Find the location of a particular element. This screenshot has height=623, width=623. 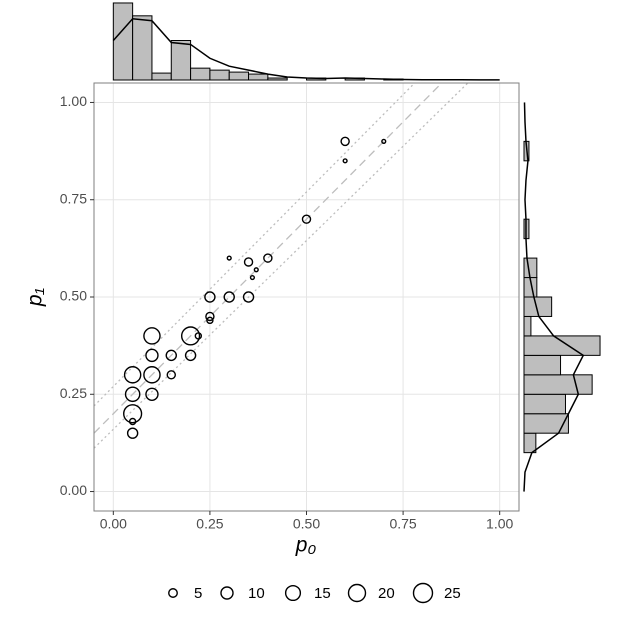

legend-label: 20 is located at coordinates (386, 593).